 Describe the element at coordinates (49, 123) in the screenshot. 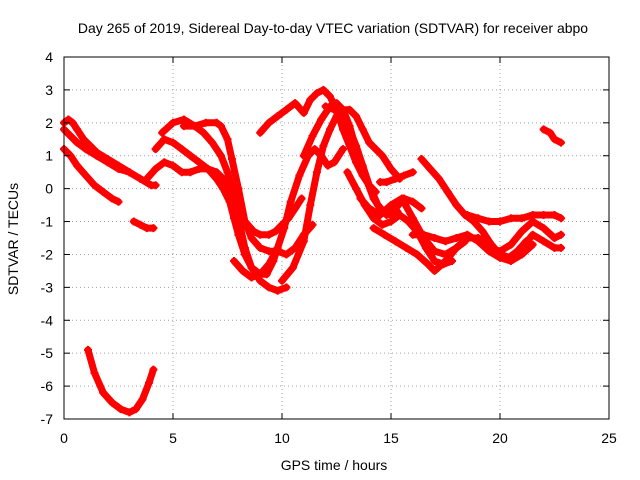

I see `y-tick-label: 2` at that location.